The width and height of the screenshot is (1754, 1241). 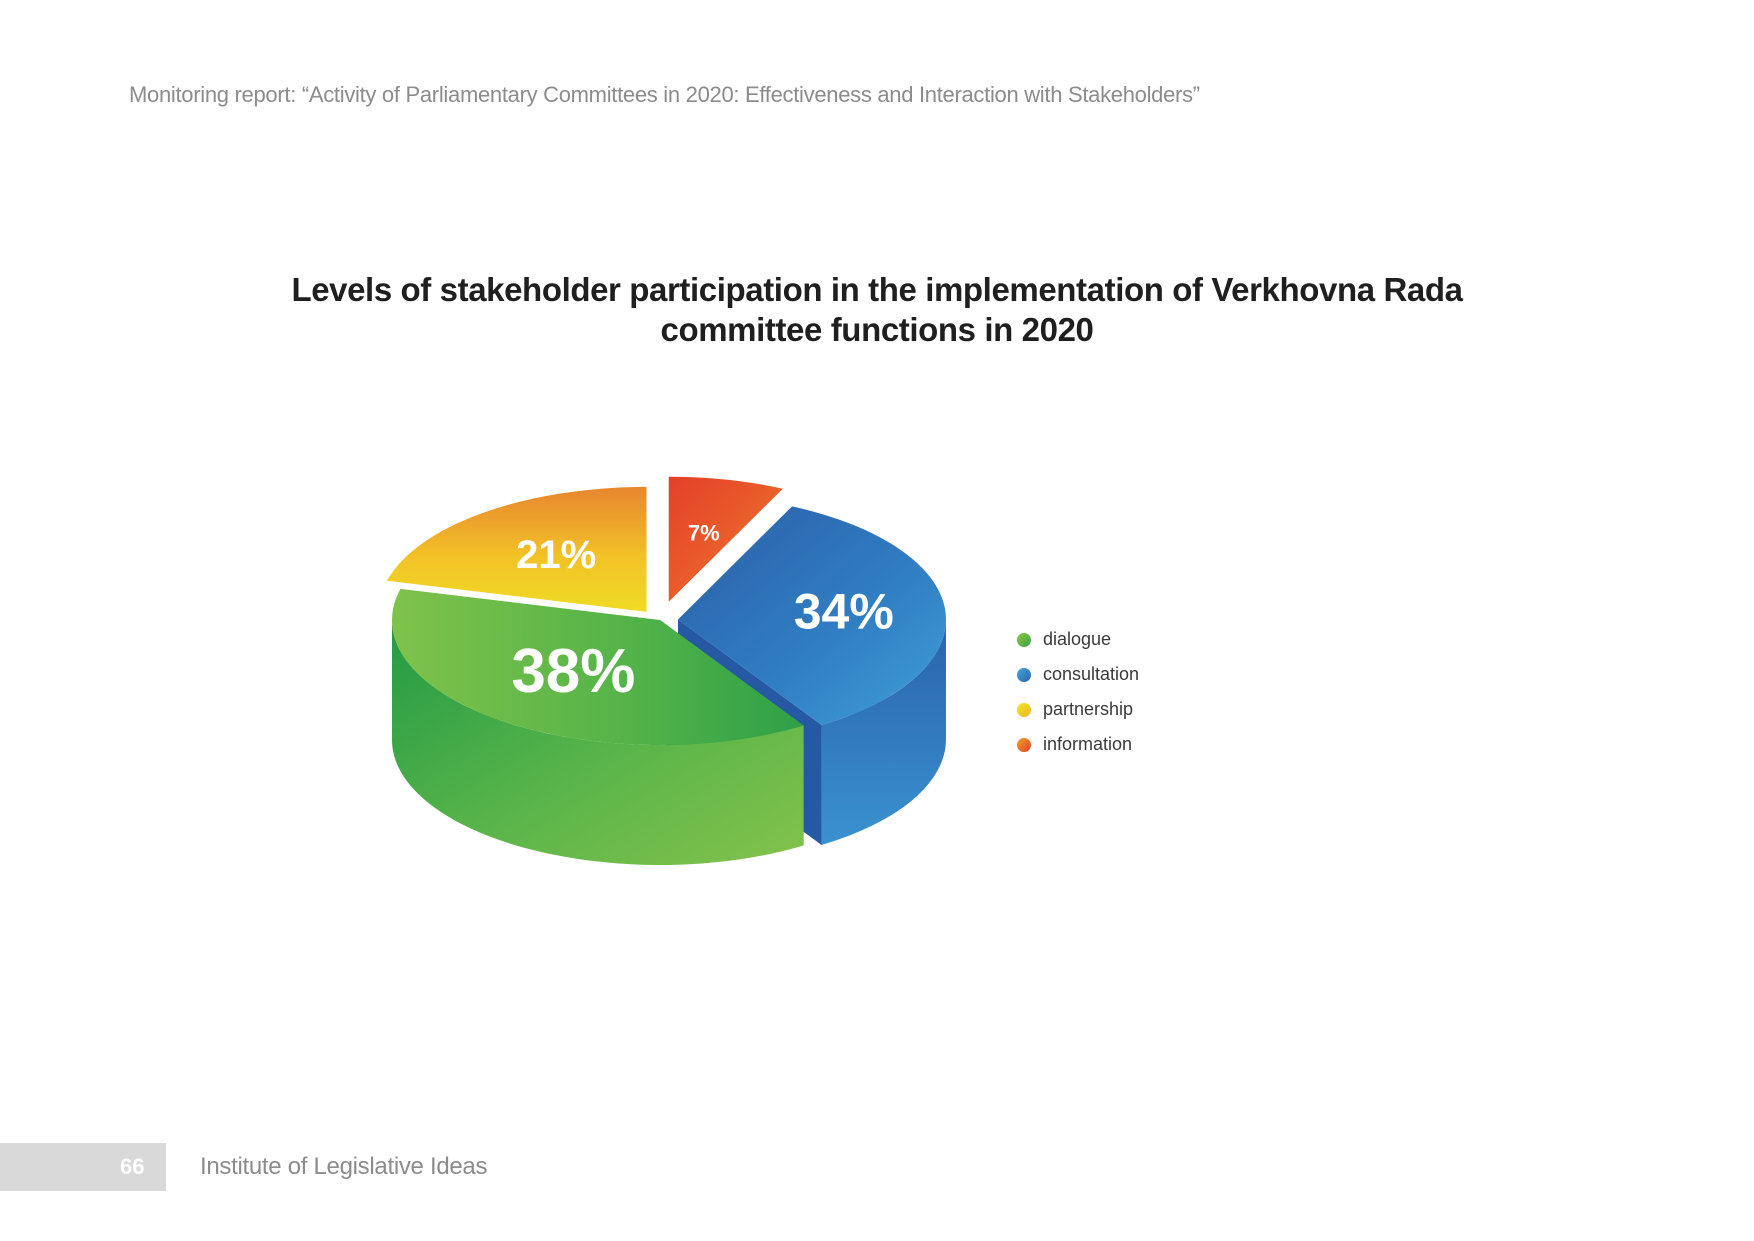 I want to click on legend-label-consultation: consultation, so click(x=1091, y=674).